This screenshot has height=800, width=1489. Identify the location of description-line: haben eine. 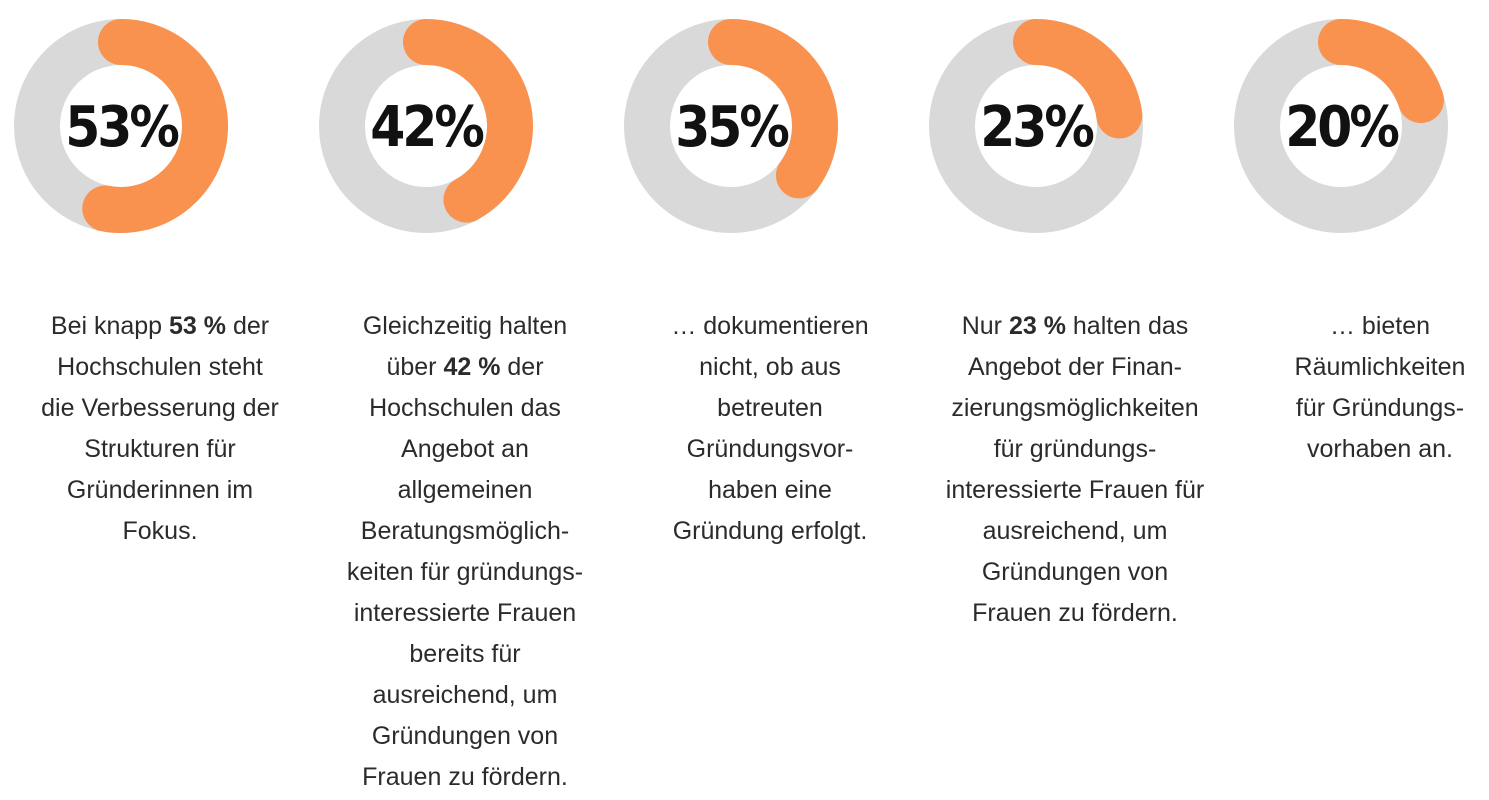
(770, 490).